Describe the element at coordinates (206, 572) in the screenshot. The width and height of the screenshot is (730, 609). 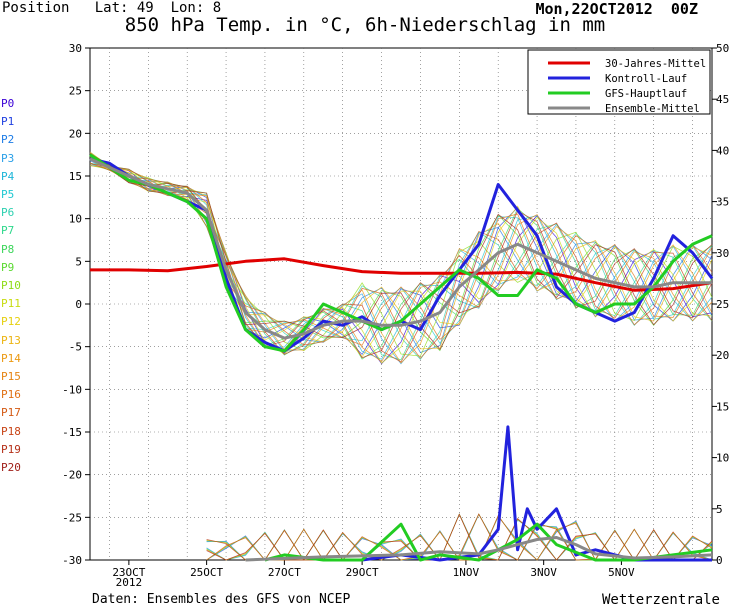
I see `x-tick-label: 25OCT` at that location.